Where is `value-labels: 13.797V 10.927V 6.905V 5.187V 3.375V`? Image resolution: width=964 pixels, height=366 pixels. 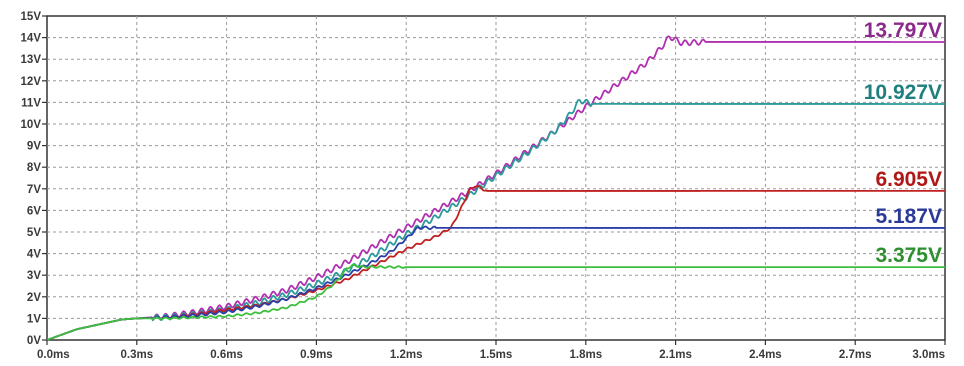
value-labels: 13.797V 10.927V 6.905V 5.187V 3.375V is located at coordinates (903, 143).